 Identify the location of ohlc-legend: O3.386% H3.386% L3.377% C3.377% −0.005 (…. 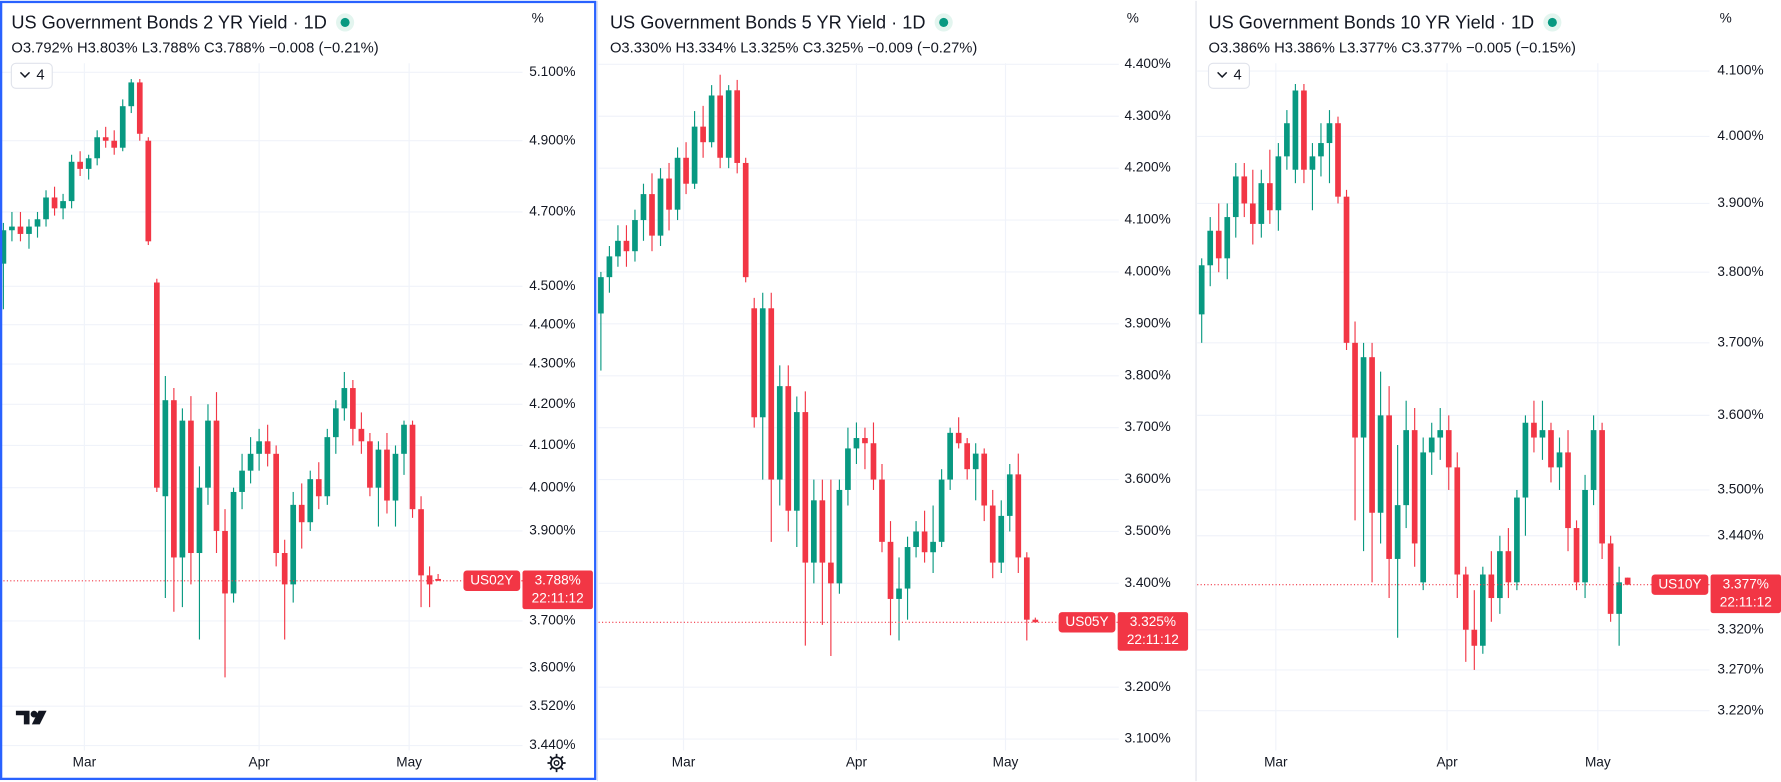
(1392, 48).